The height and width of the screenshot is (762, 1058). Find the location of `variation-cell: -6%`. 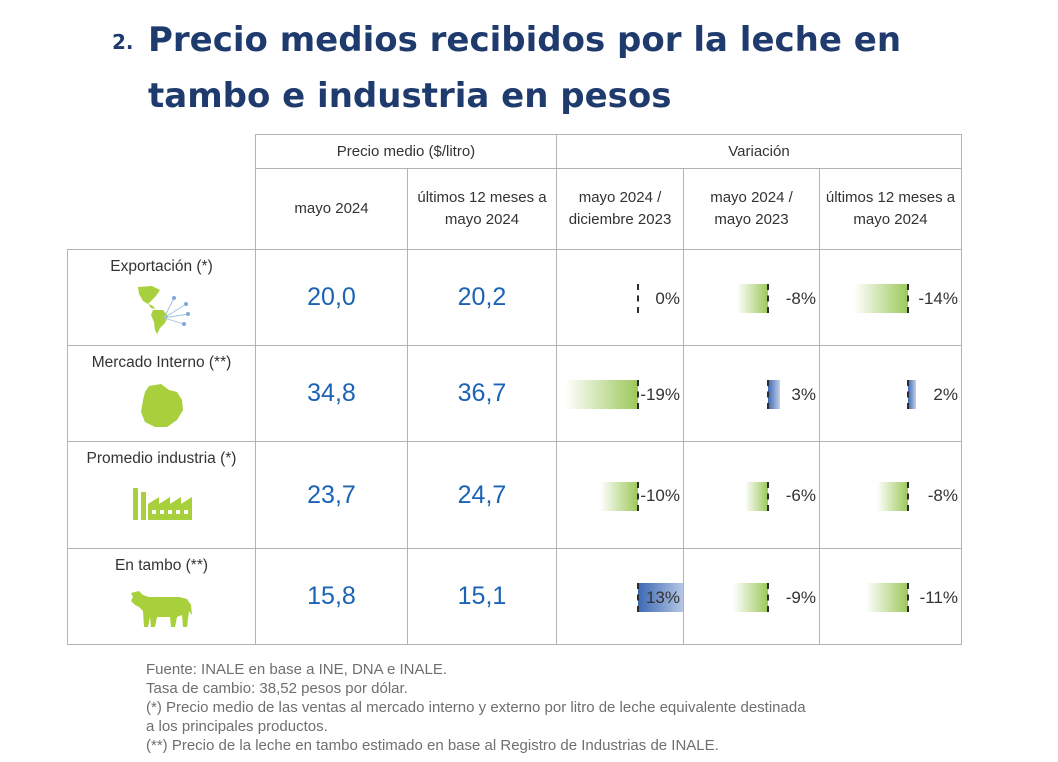

variation-cell: -6% is located at coordinates (751, 495).